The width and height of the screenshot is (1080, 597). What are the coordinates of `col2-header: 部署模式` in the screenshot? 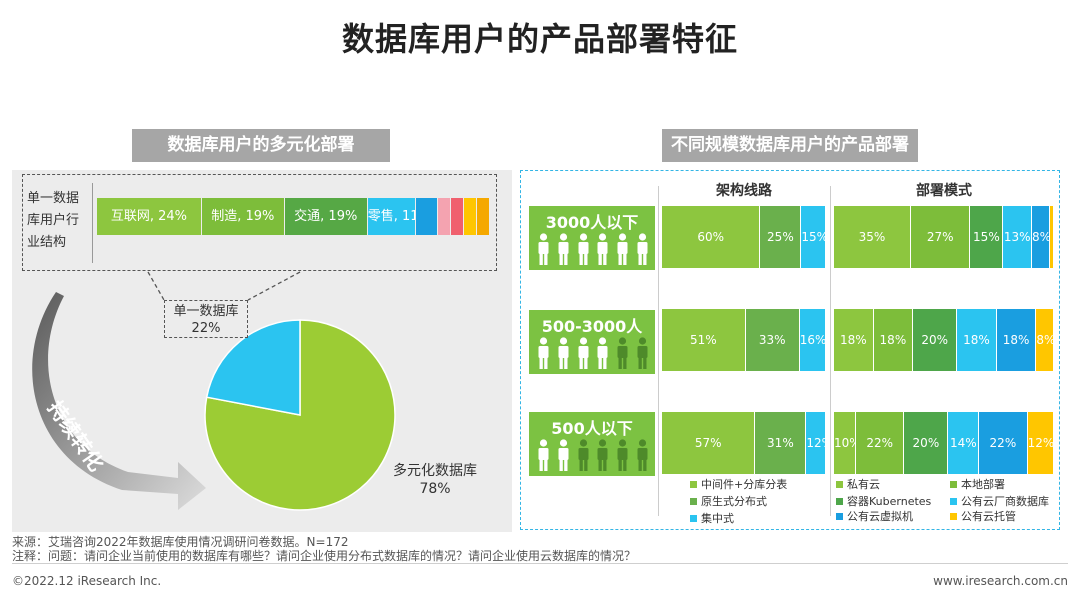 It's located at (944, 191).